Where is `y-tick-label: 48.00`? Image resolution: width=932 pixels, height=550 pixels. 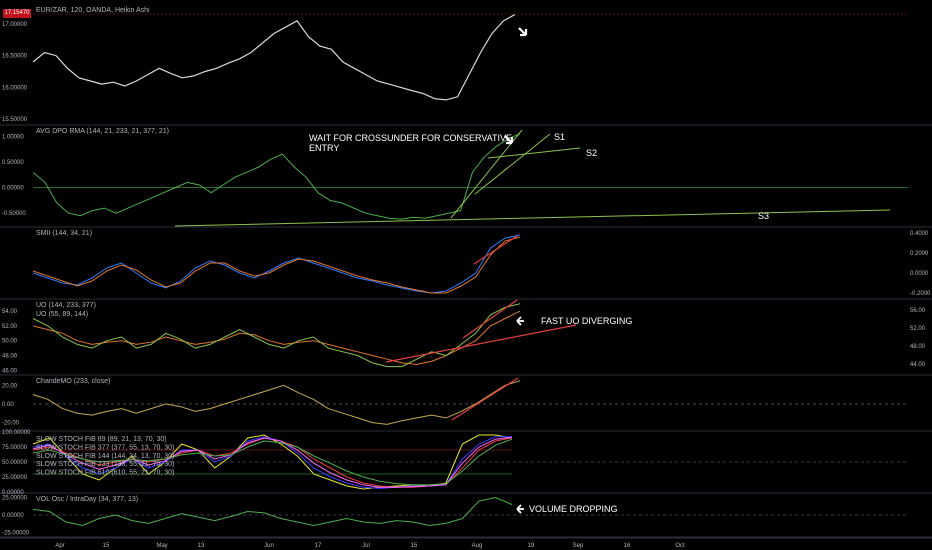 y-tick-label: 48.00 is located at coordinates (10, 357).